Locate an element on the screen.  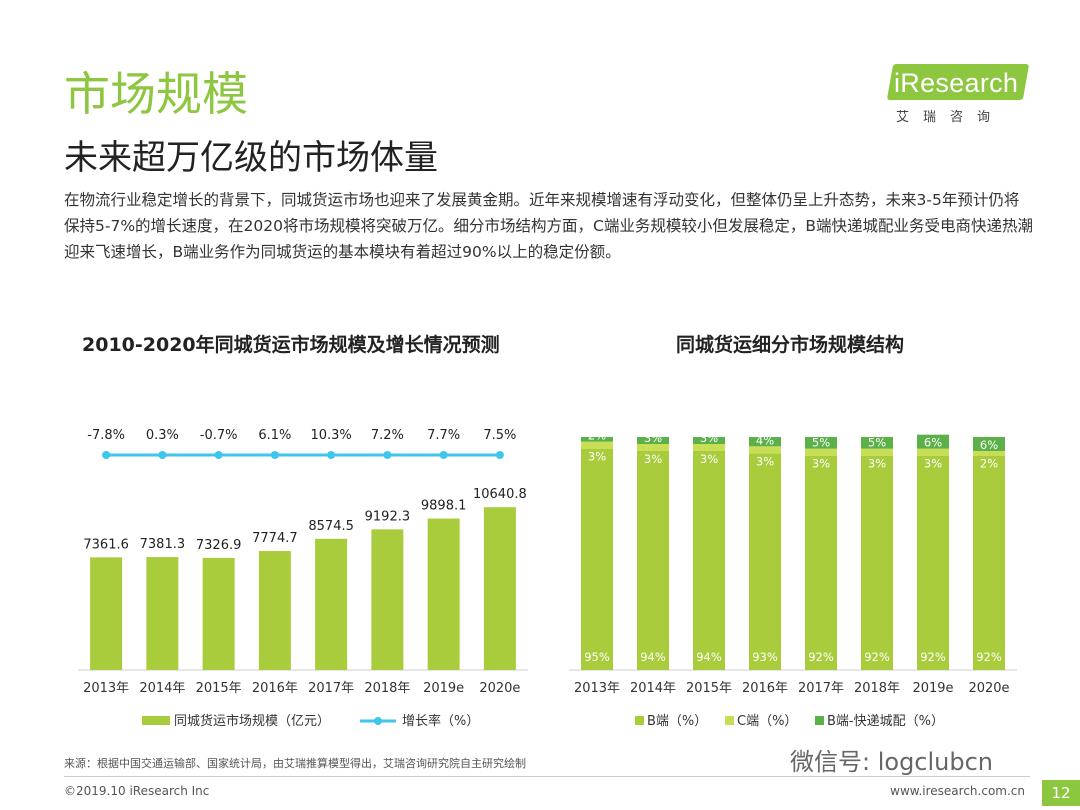
logo-brand-text: iResearch is located at coordinates (956, 83).